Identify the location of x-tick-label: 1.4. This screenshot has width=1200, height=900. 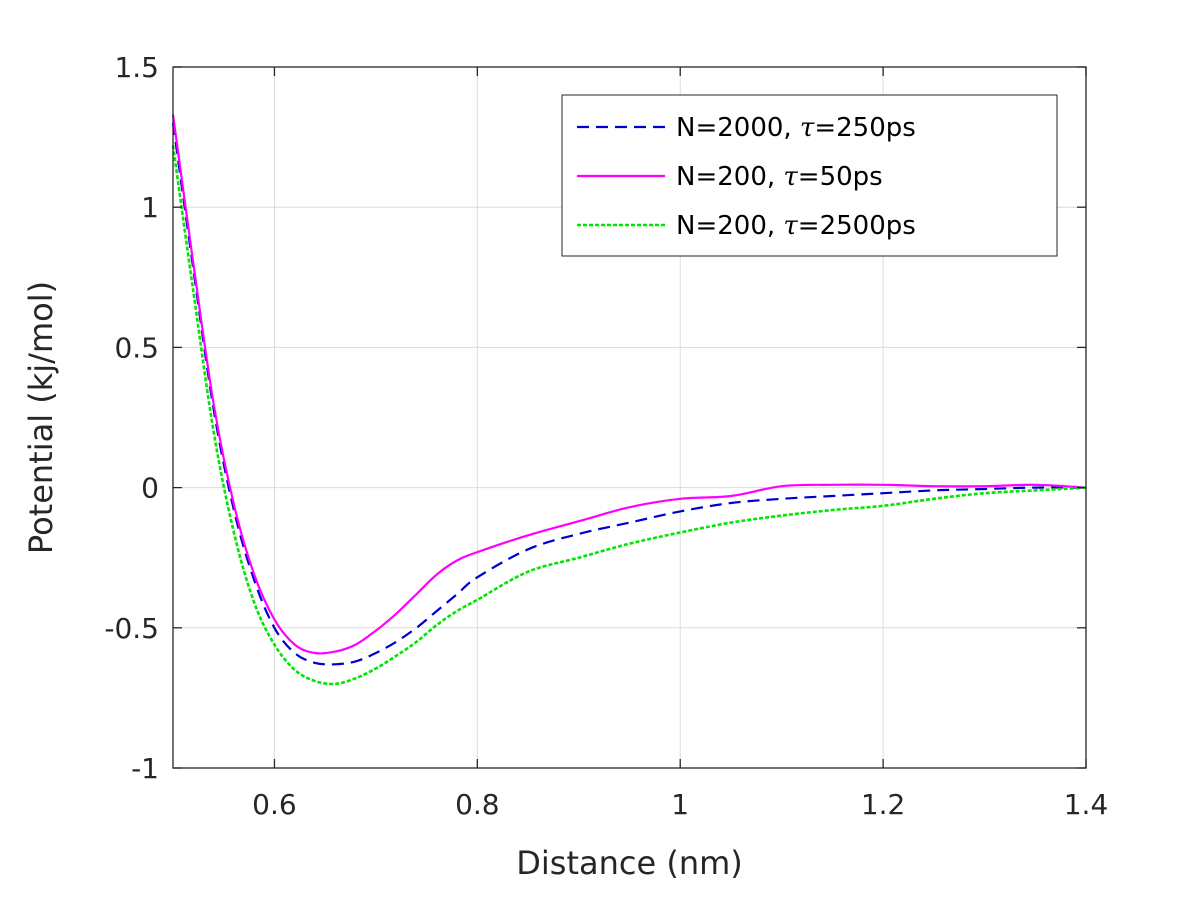
(1086, 804).